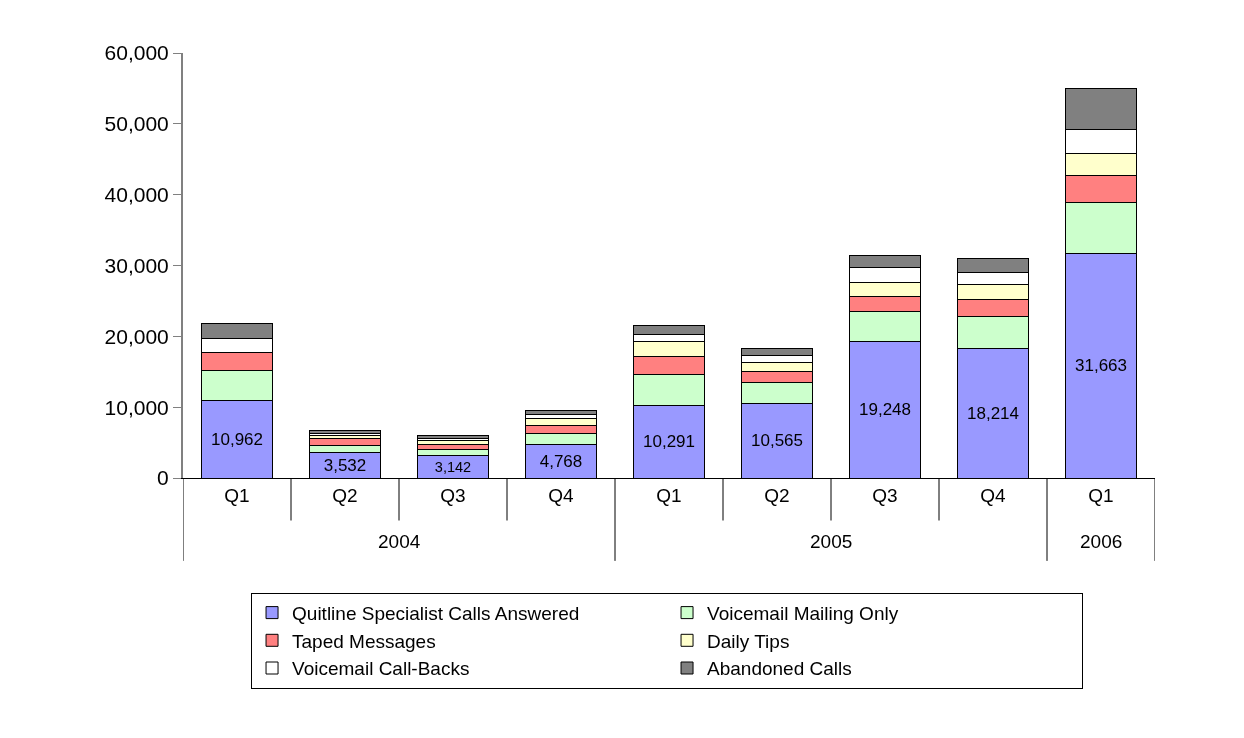 The height and width of the screenshot is (738, 1244). Describe the element at coordinates (136, 124) in the screenshot. I see `y-tick-label: 50,000` at that location.